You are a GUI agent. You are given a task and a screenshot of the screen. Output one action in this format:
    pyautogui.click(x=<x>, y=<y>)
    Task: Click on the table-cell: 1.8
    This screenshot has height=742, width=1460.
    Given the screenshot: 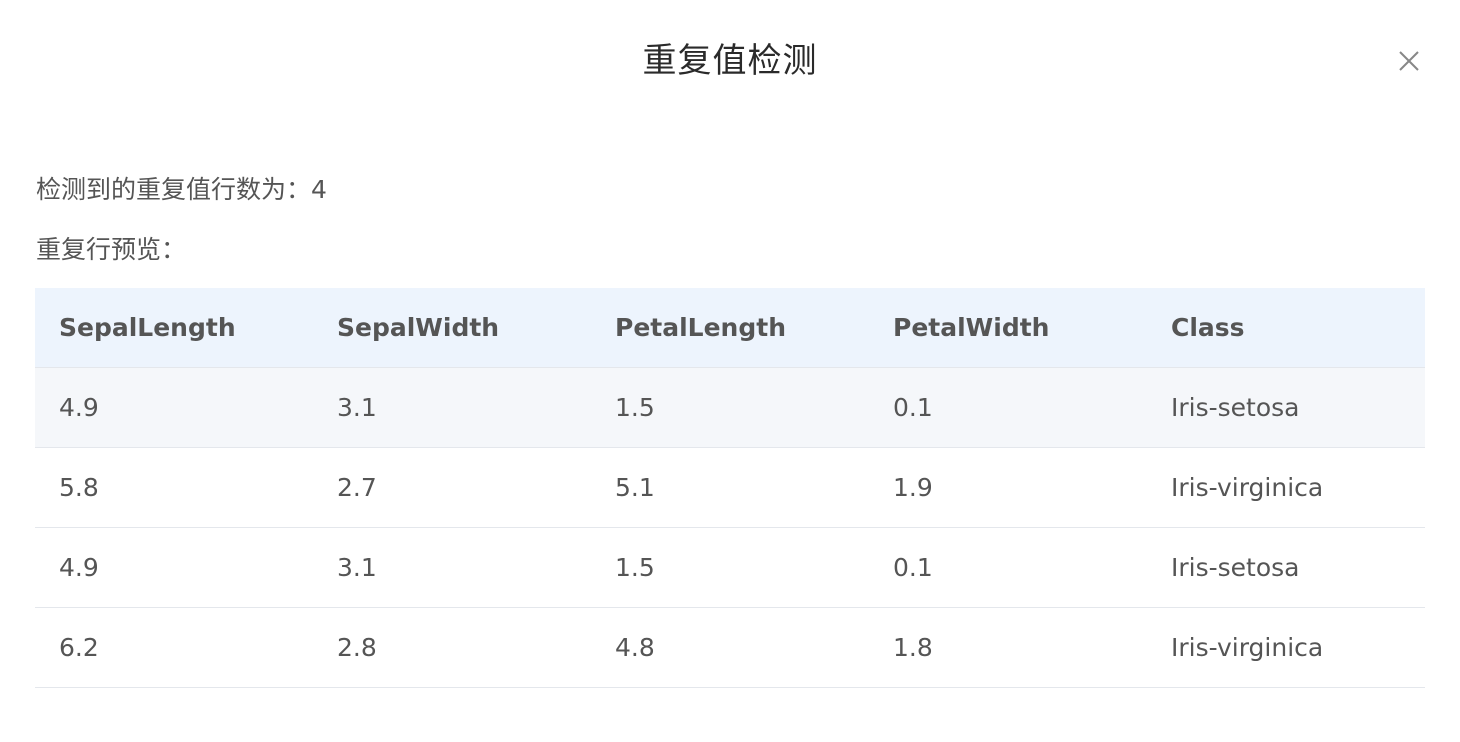 What is the action you would take?
    pyautogui.click(x=1008, y=647)
    